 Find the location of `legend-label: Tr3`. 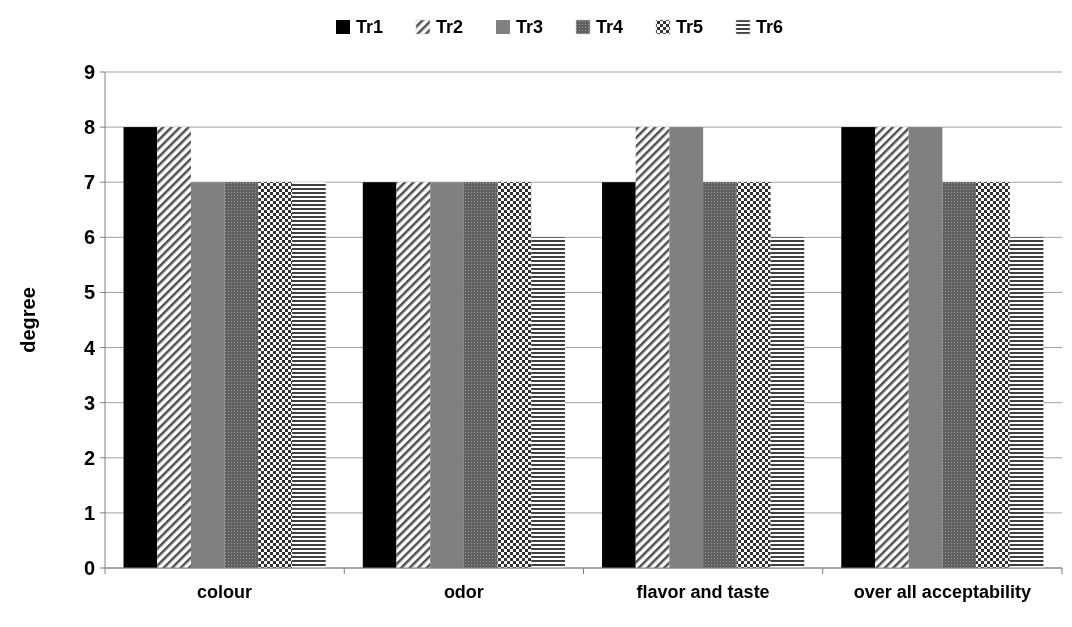

legend-label: Tr3 is located at coordinates (530, 27).